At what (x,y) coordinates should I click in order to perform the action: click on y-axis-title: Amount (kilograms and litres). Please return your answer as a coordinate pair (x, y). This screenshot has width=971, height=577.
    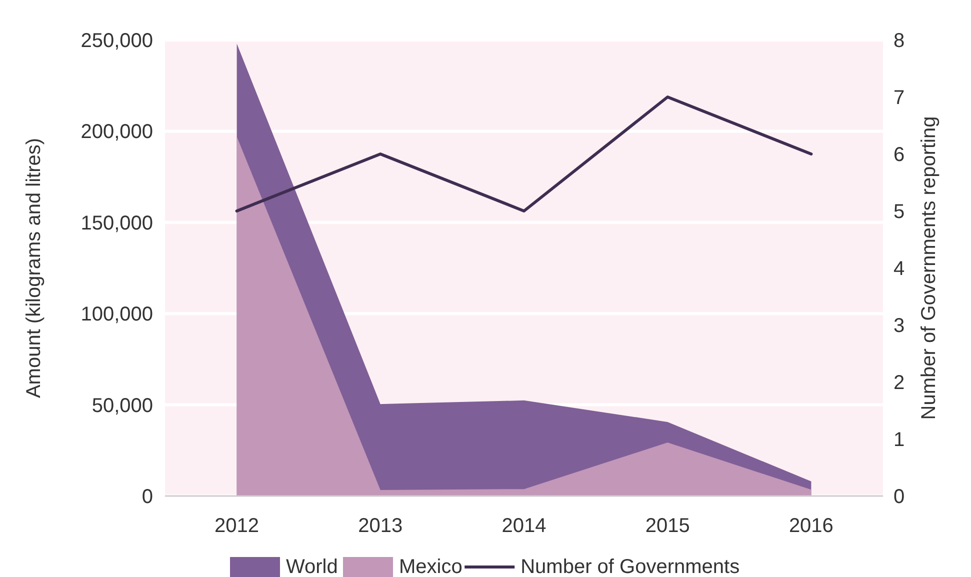
    Looking at the image, I should click on (34, 268).